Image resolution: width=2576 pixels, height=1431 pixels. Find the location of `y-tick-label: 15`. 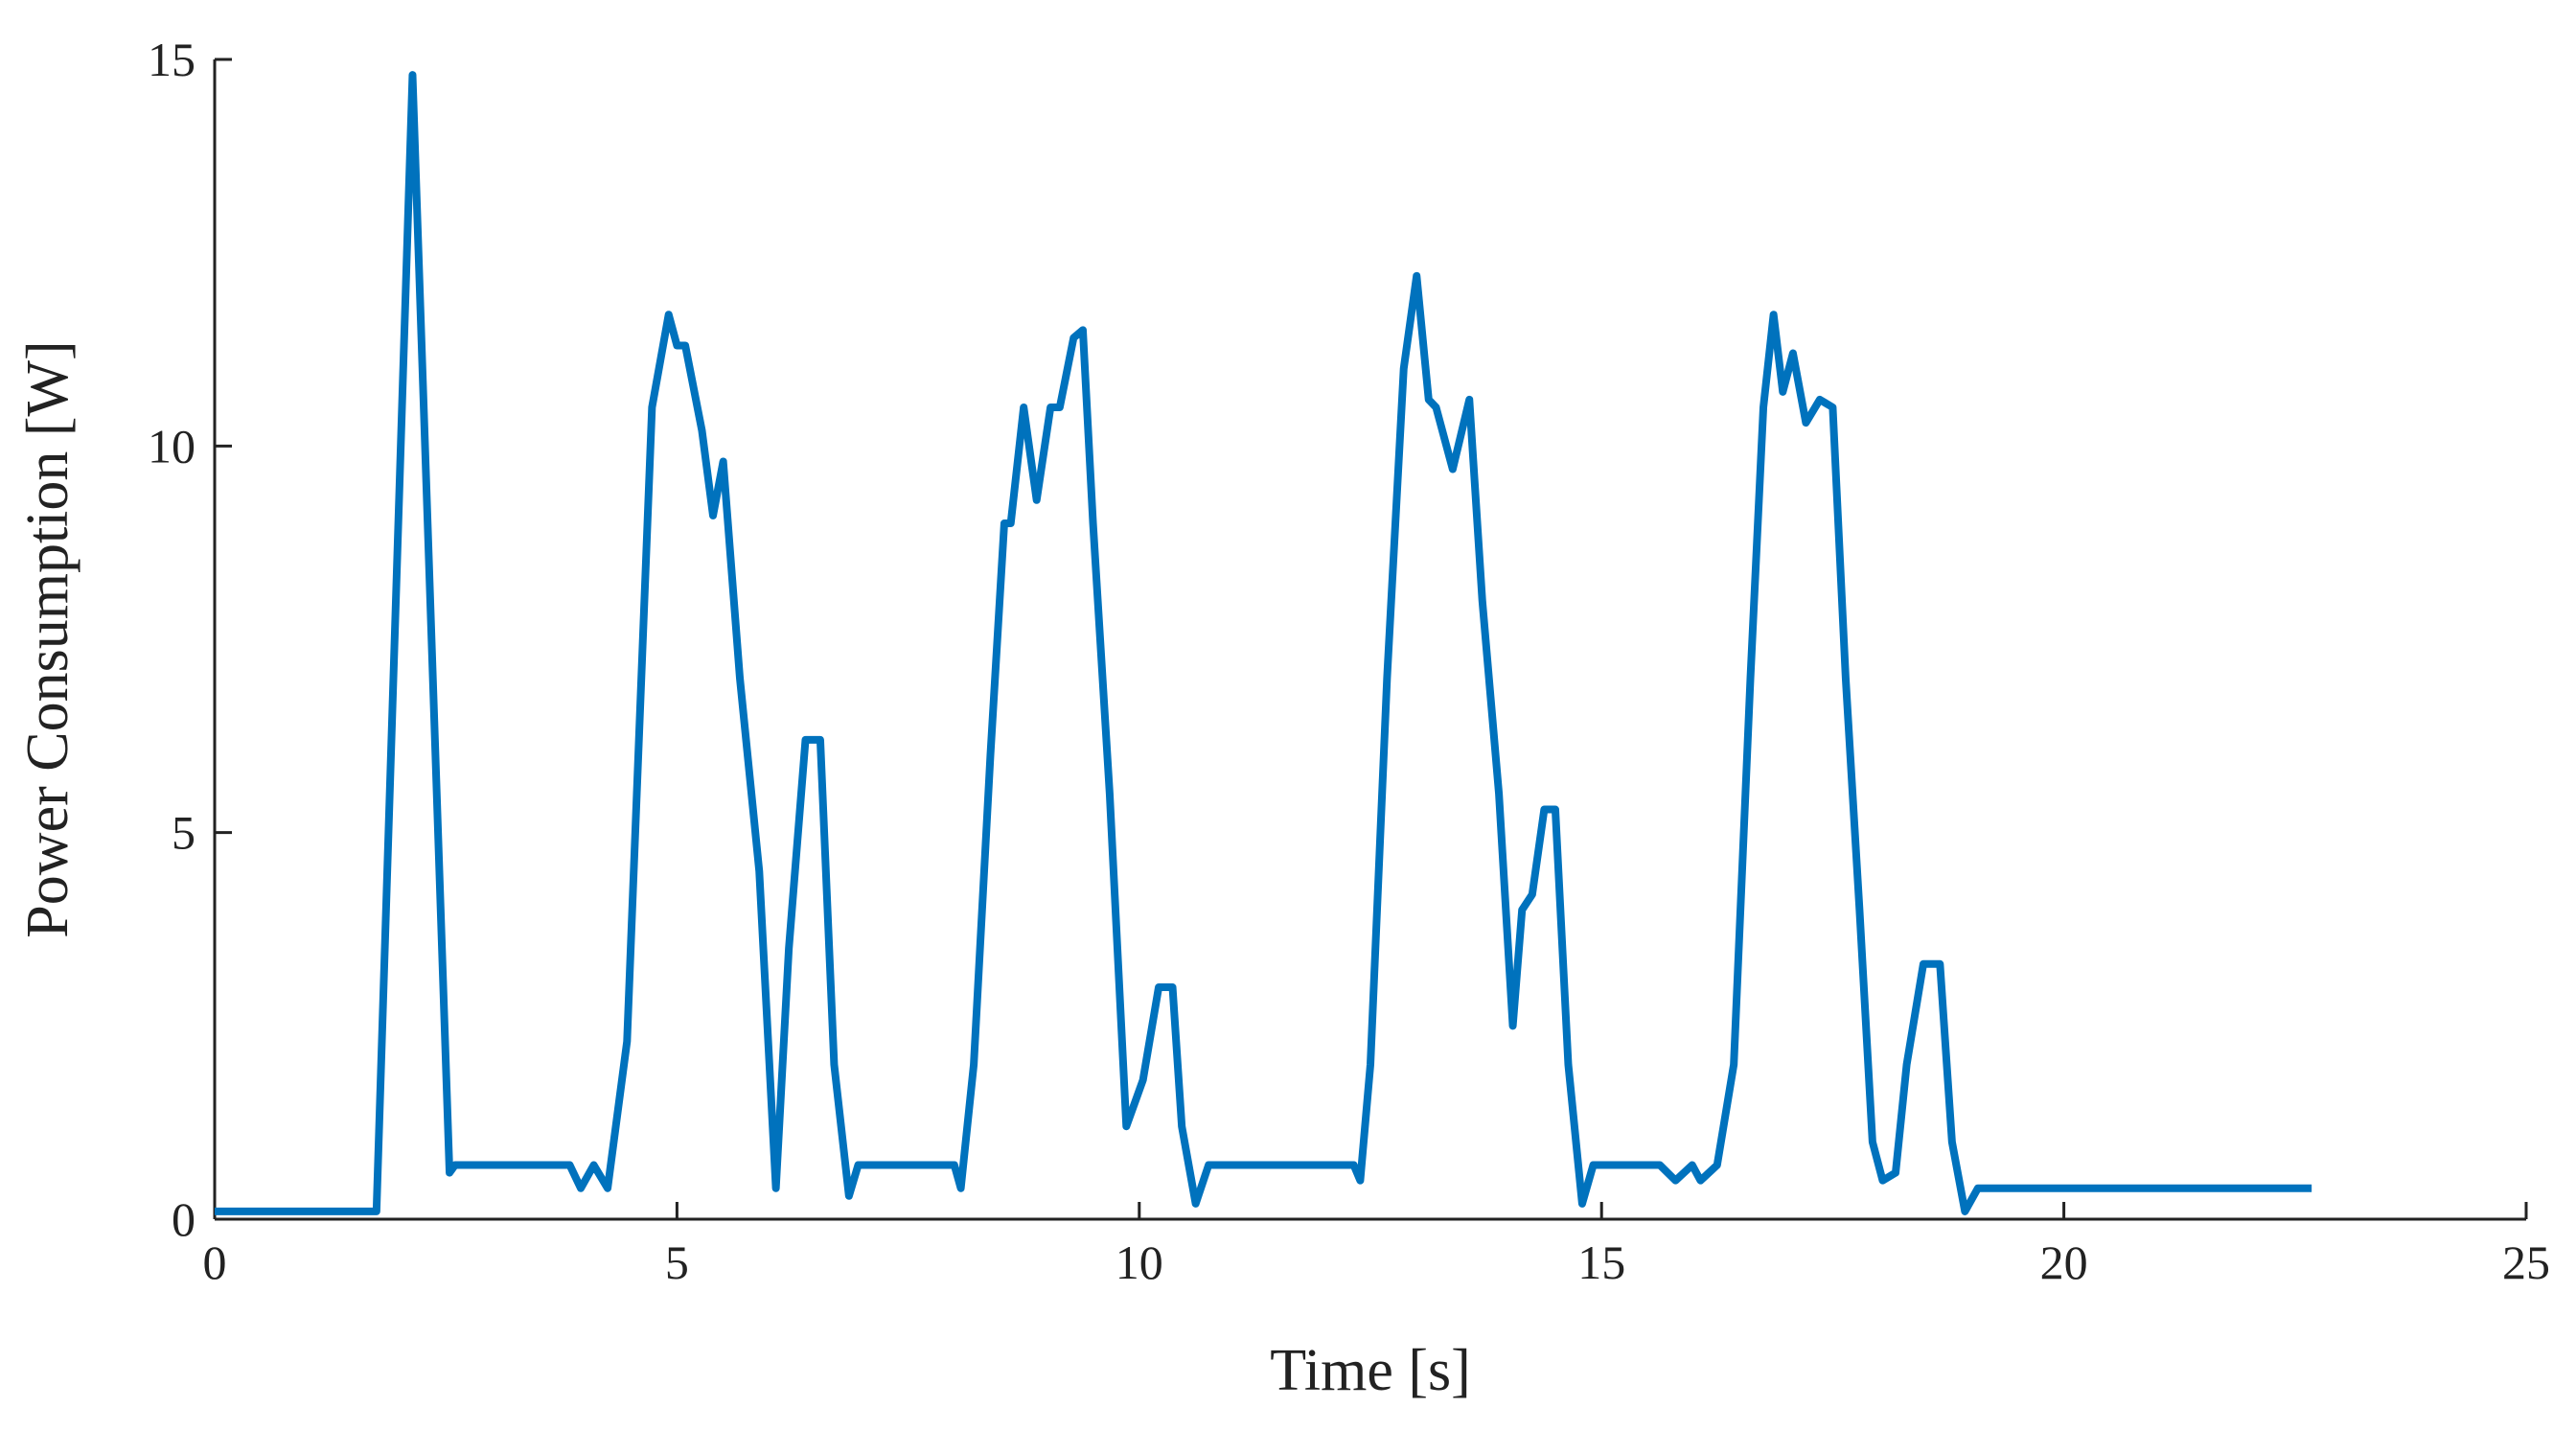

y-tick-label: 15 is located at coordinates (172, 59).